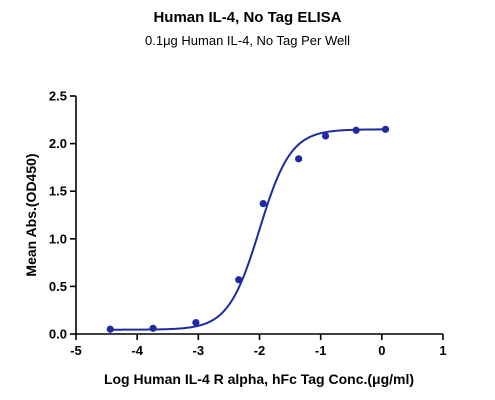 Image resolution: width=495 pixels, height=400 pixels. I want to click on x-tick-label: -4, so click(137, 350).